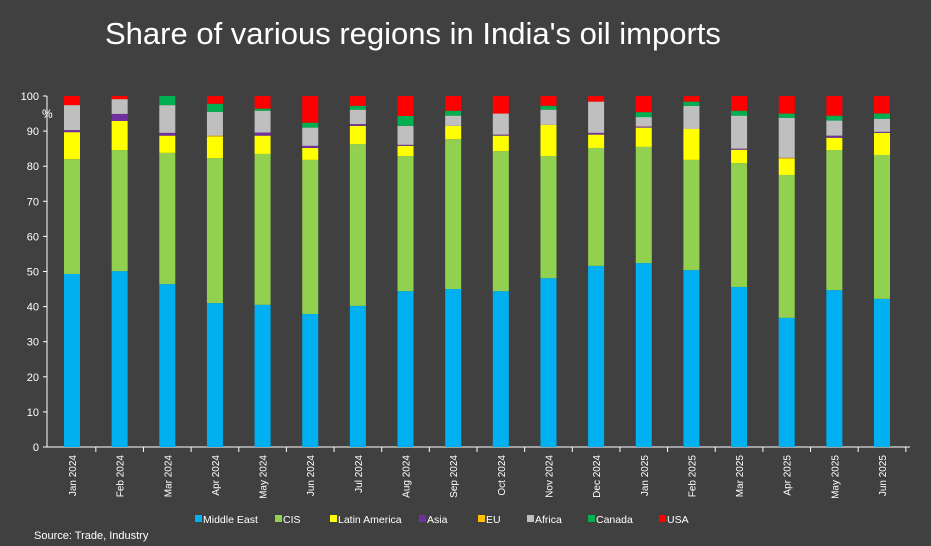 This screenshot has width=931, height=546. Describe the element at coordinates (311, 476) in the screenshot. I see `x-tick-label: Jun 2024` at that location.